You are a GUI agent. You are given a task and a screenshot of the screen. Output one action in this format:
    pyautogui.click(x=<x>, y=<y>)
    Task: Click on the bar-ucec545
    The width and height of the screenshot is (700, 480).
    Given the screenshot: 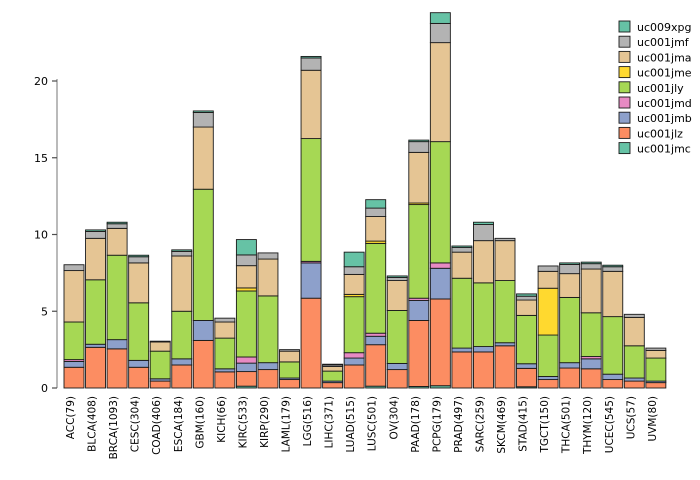 What is the action you would take?
    pyautogui.click(x=613, y=326)
    